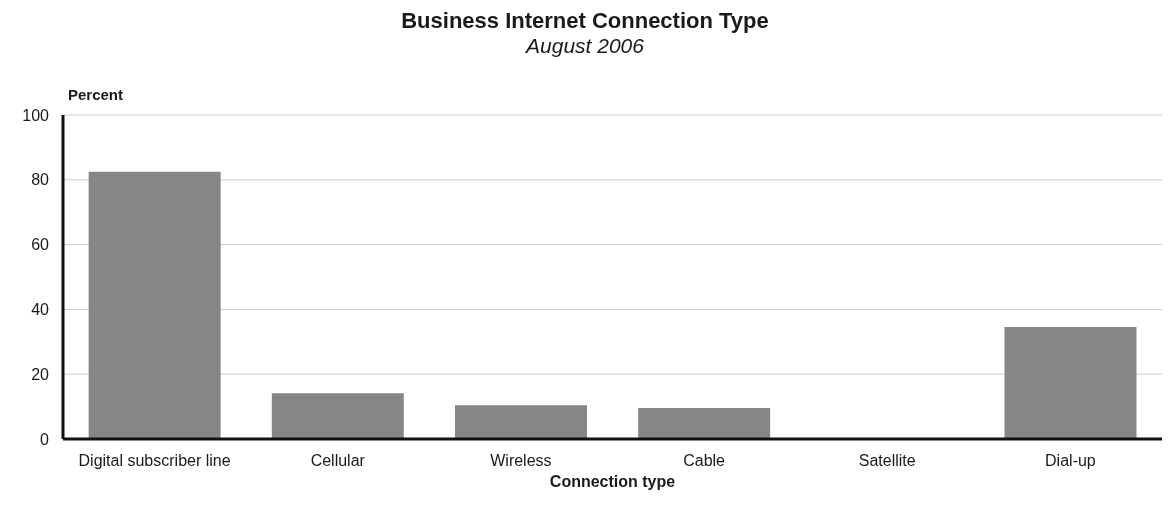 The image size is (1170, 516). What do you see at coordinates (1070, 461) in the screenshot?
I see `x-tick-label: Dial-up` at bounding box center [1070, 461].